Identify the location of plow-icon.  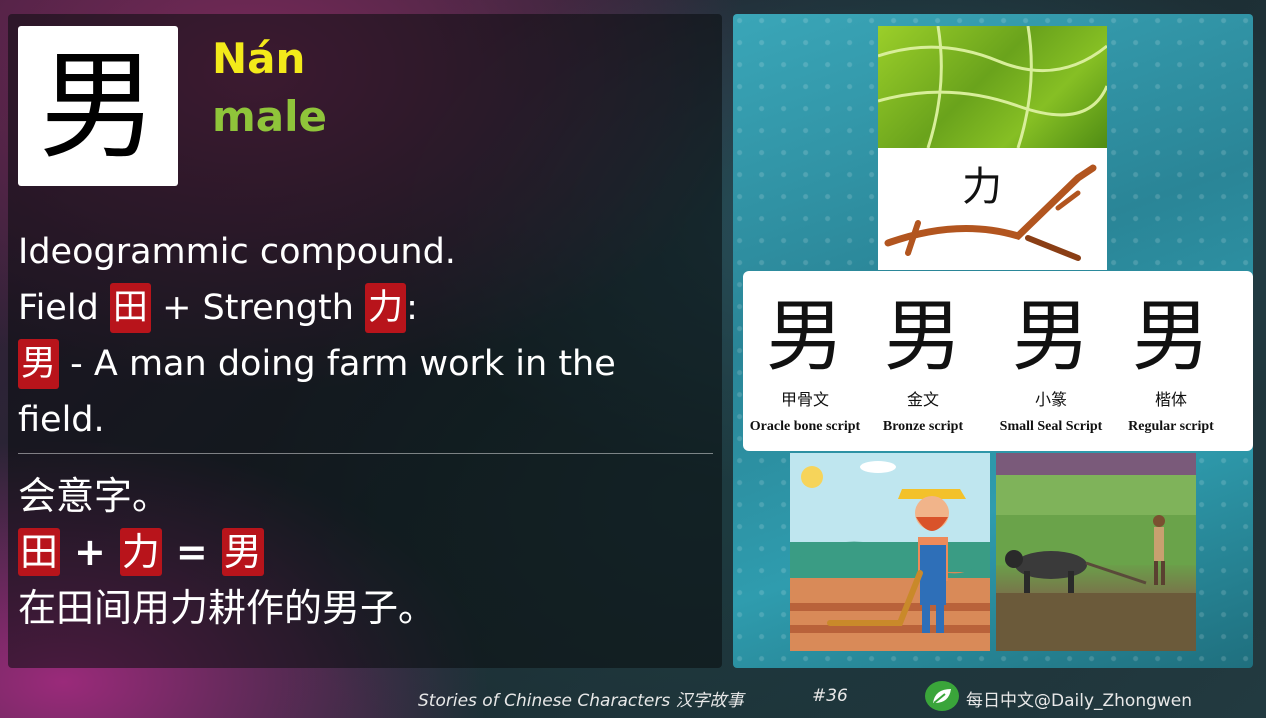
(990, 212).